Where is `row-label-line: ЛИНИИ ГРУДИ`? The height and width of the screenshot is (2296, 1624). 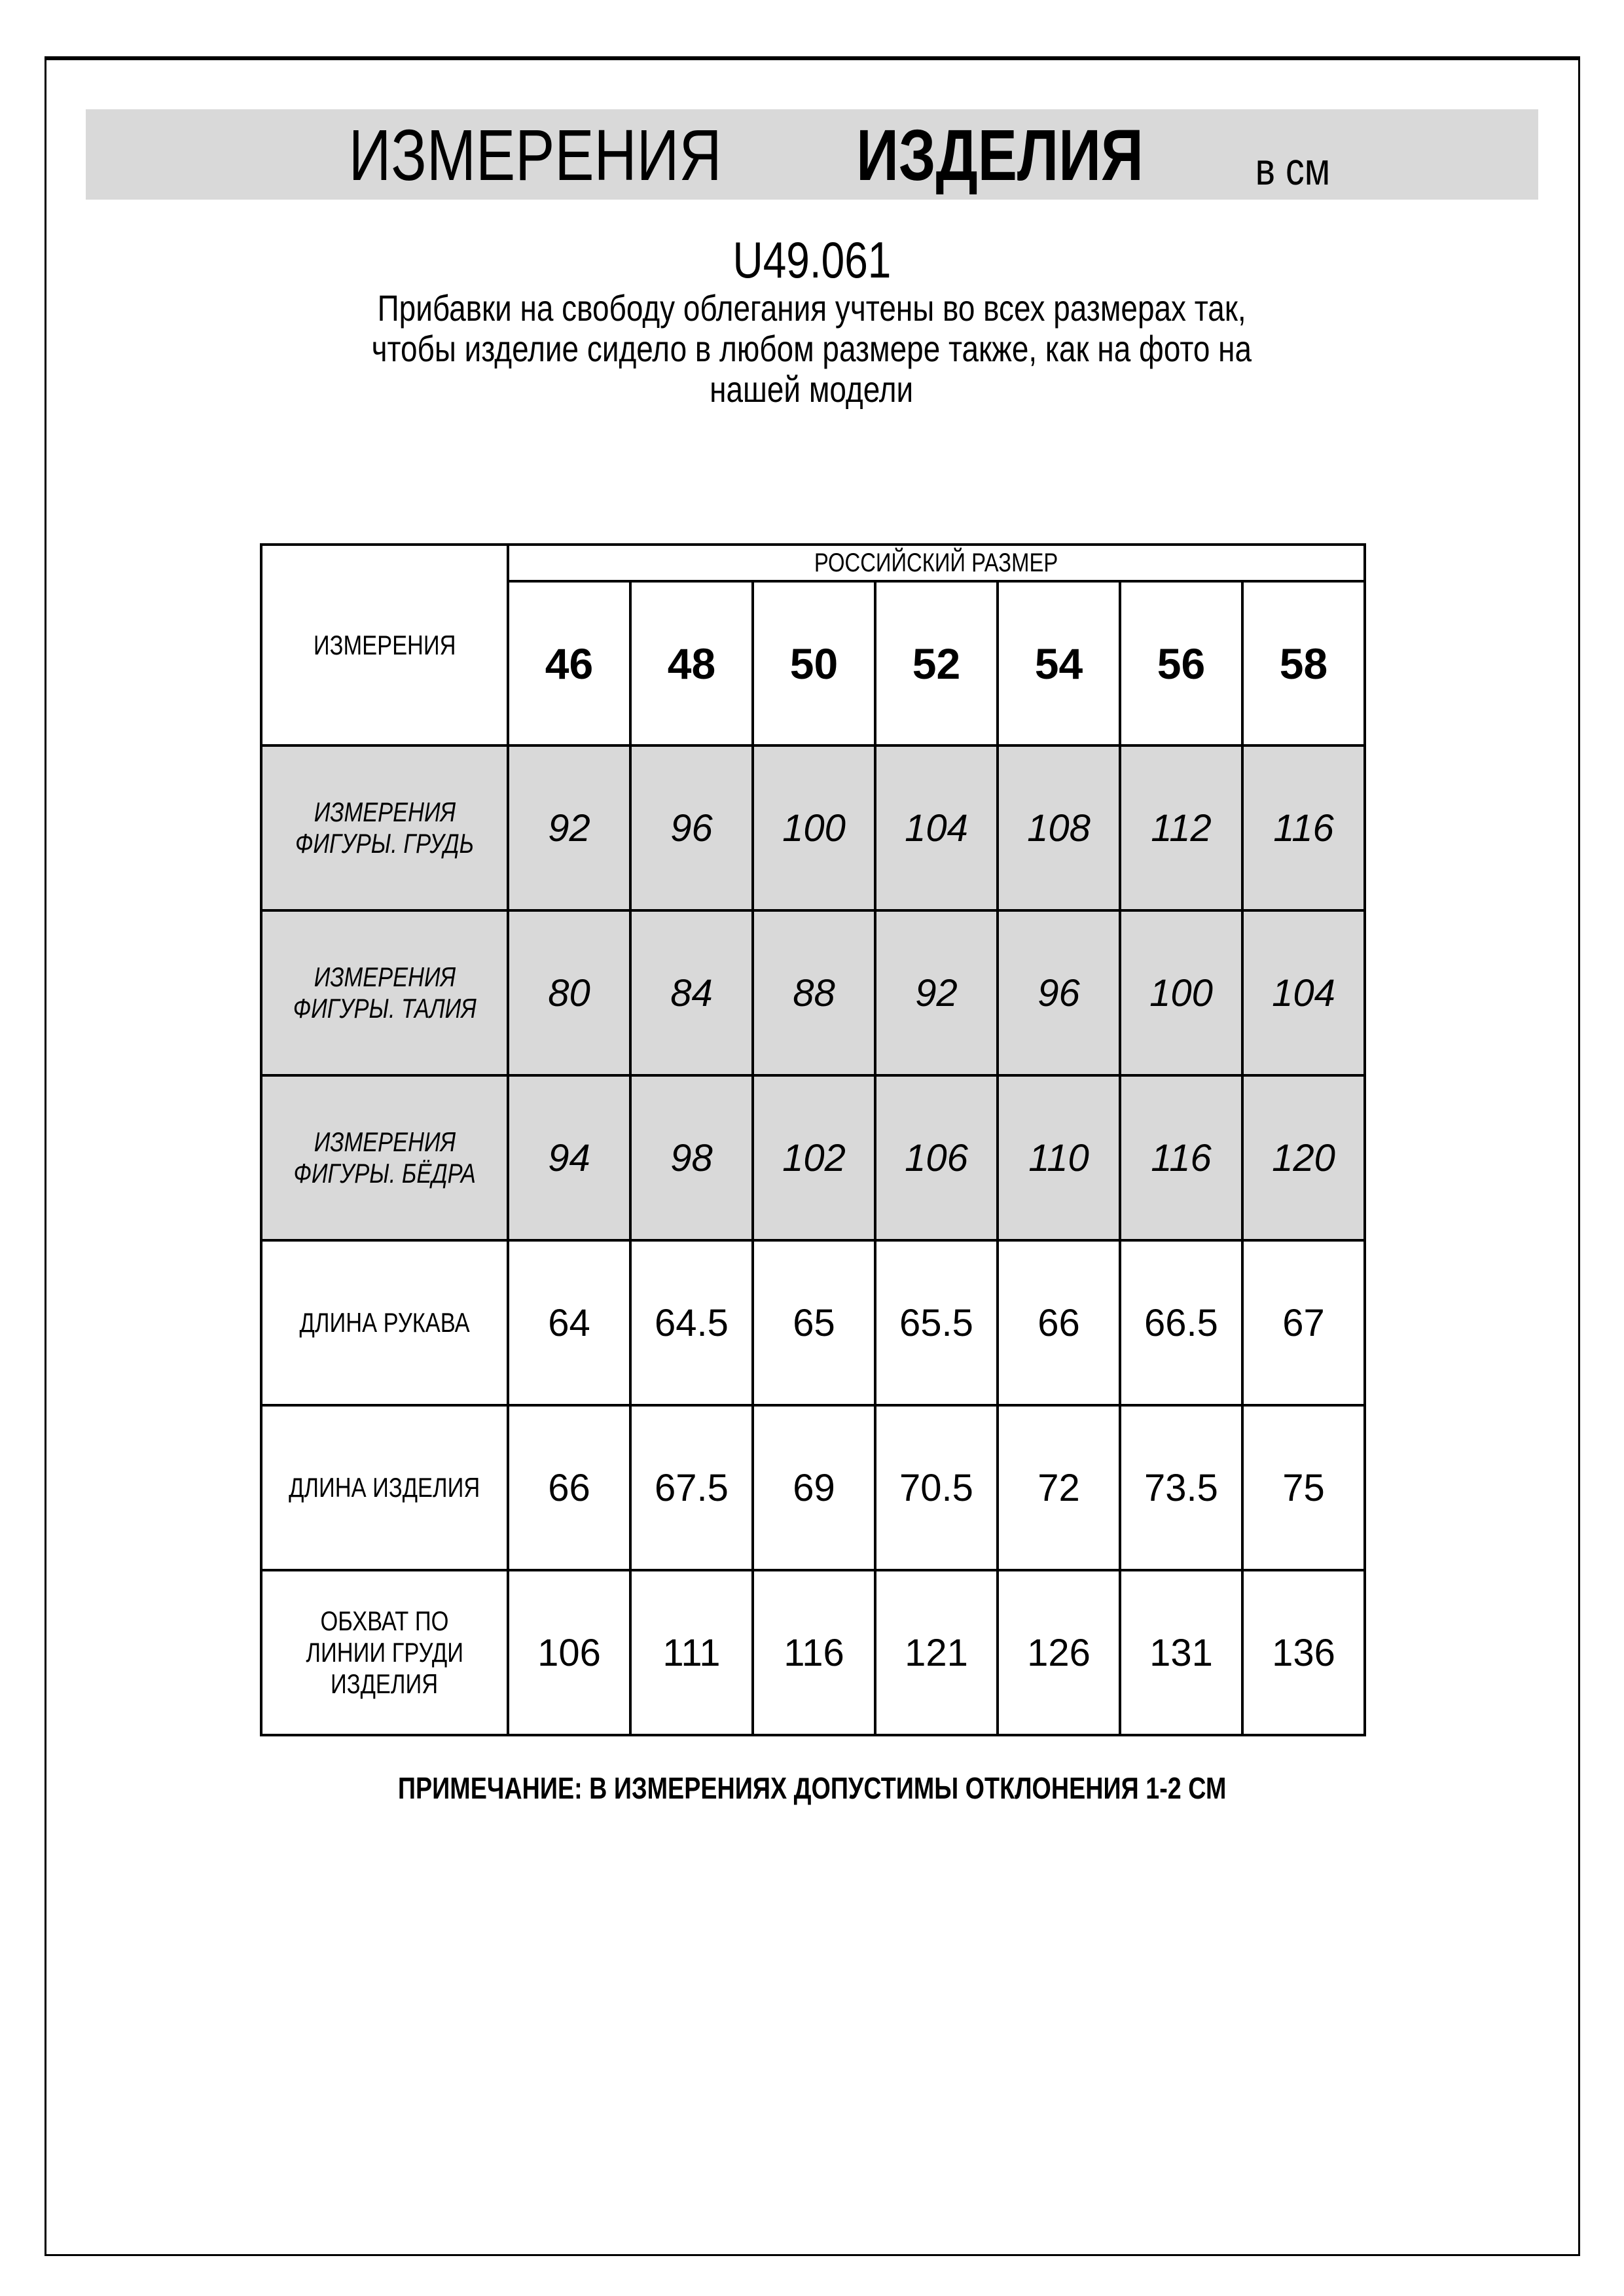 row-label-line: ЛИНИИ ГРУДИ is located at coordinates (384, 1652).